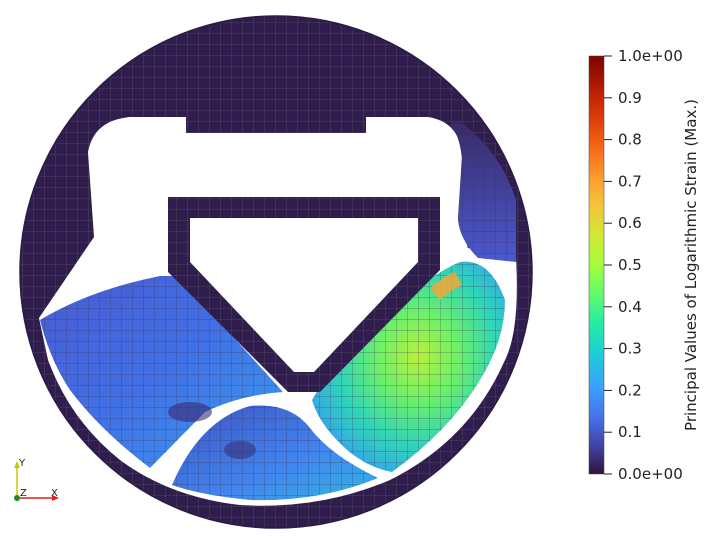 The width and height of the screenshot is (705, 536). What do you see at coordinates (630, 265) in the screenshot?
I see `colorbar-tick-label: 0.5` at bounding box center [630, 265].